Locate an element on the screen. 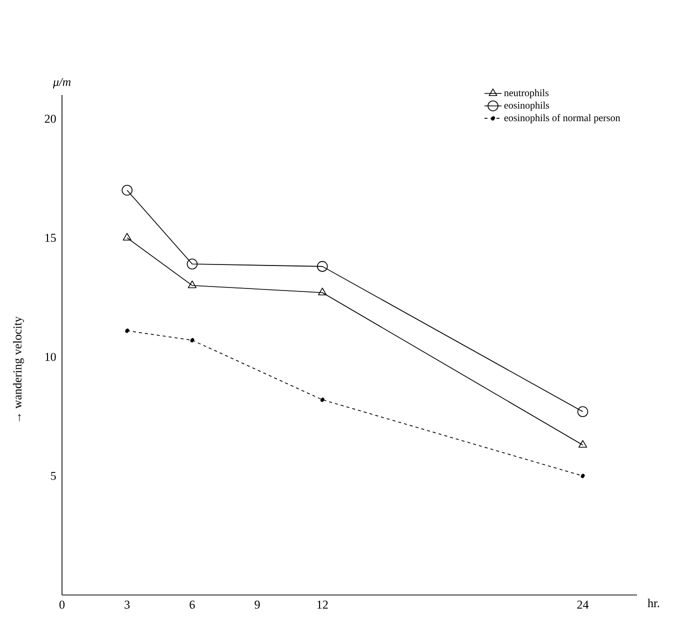 The width and height of the screenshot is (682, 628). x-tick-label: 3 is located at coordinates (127, 604).